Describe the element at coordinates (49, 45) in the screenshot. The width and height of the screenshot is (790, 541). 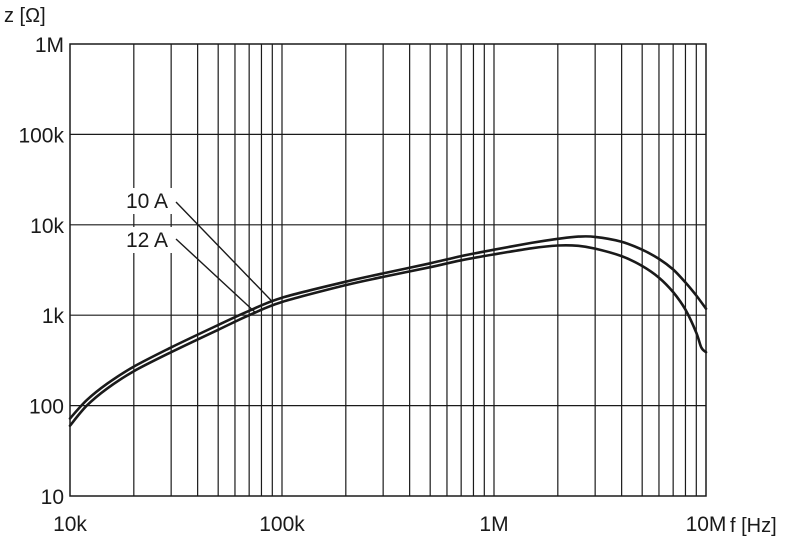
I see `y-tick-label: 1M` at that location.